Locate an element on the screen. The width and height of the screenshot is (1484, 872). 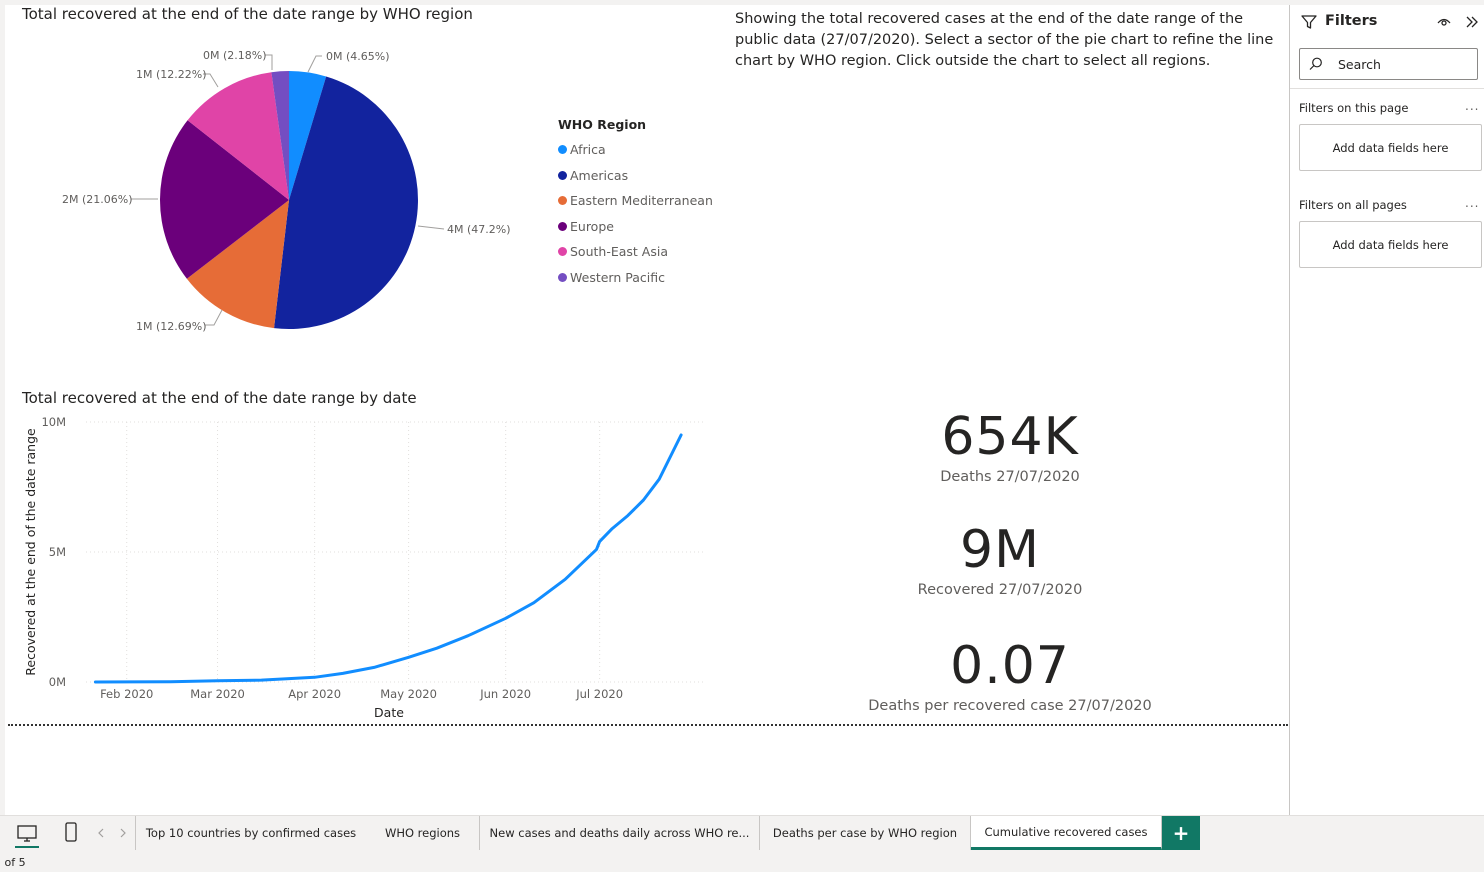
status-bar: 5 of 5 is located at coordinates (742, 862).